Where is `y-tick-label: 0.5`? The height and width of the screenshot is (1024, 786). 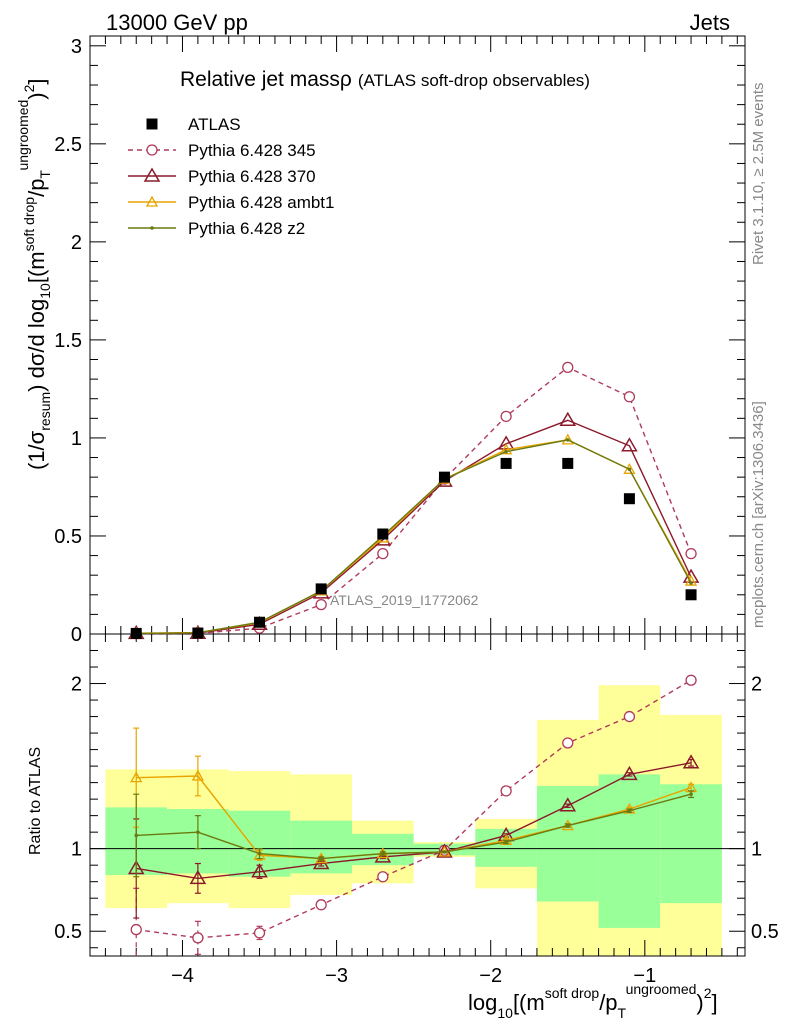
y-tick-label: 0.5 is located at coordinates (68, 537).